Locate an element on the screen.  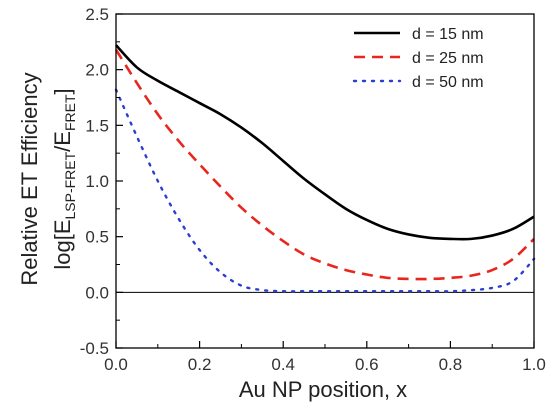
y-tick-label: 0.5 is located at coordinates (97, 237).